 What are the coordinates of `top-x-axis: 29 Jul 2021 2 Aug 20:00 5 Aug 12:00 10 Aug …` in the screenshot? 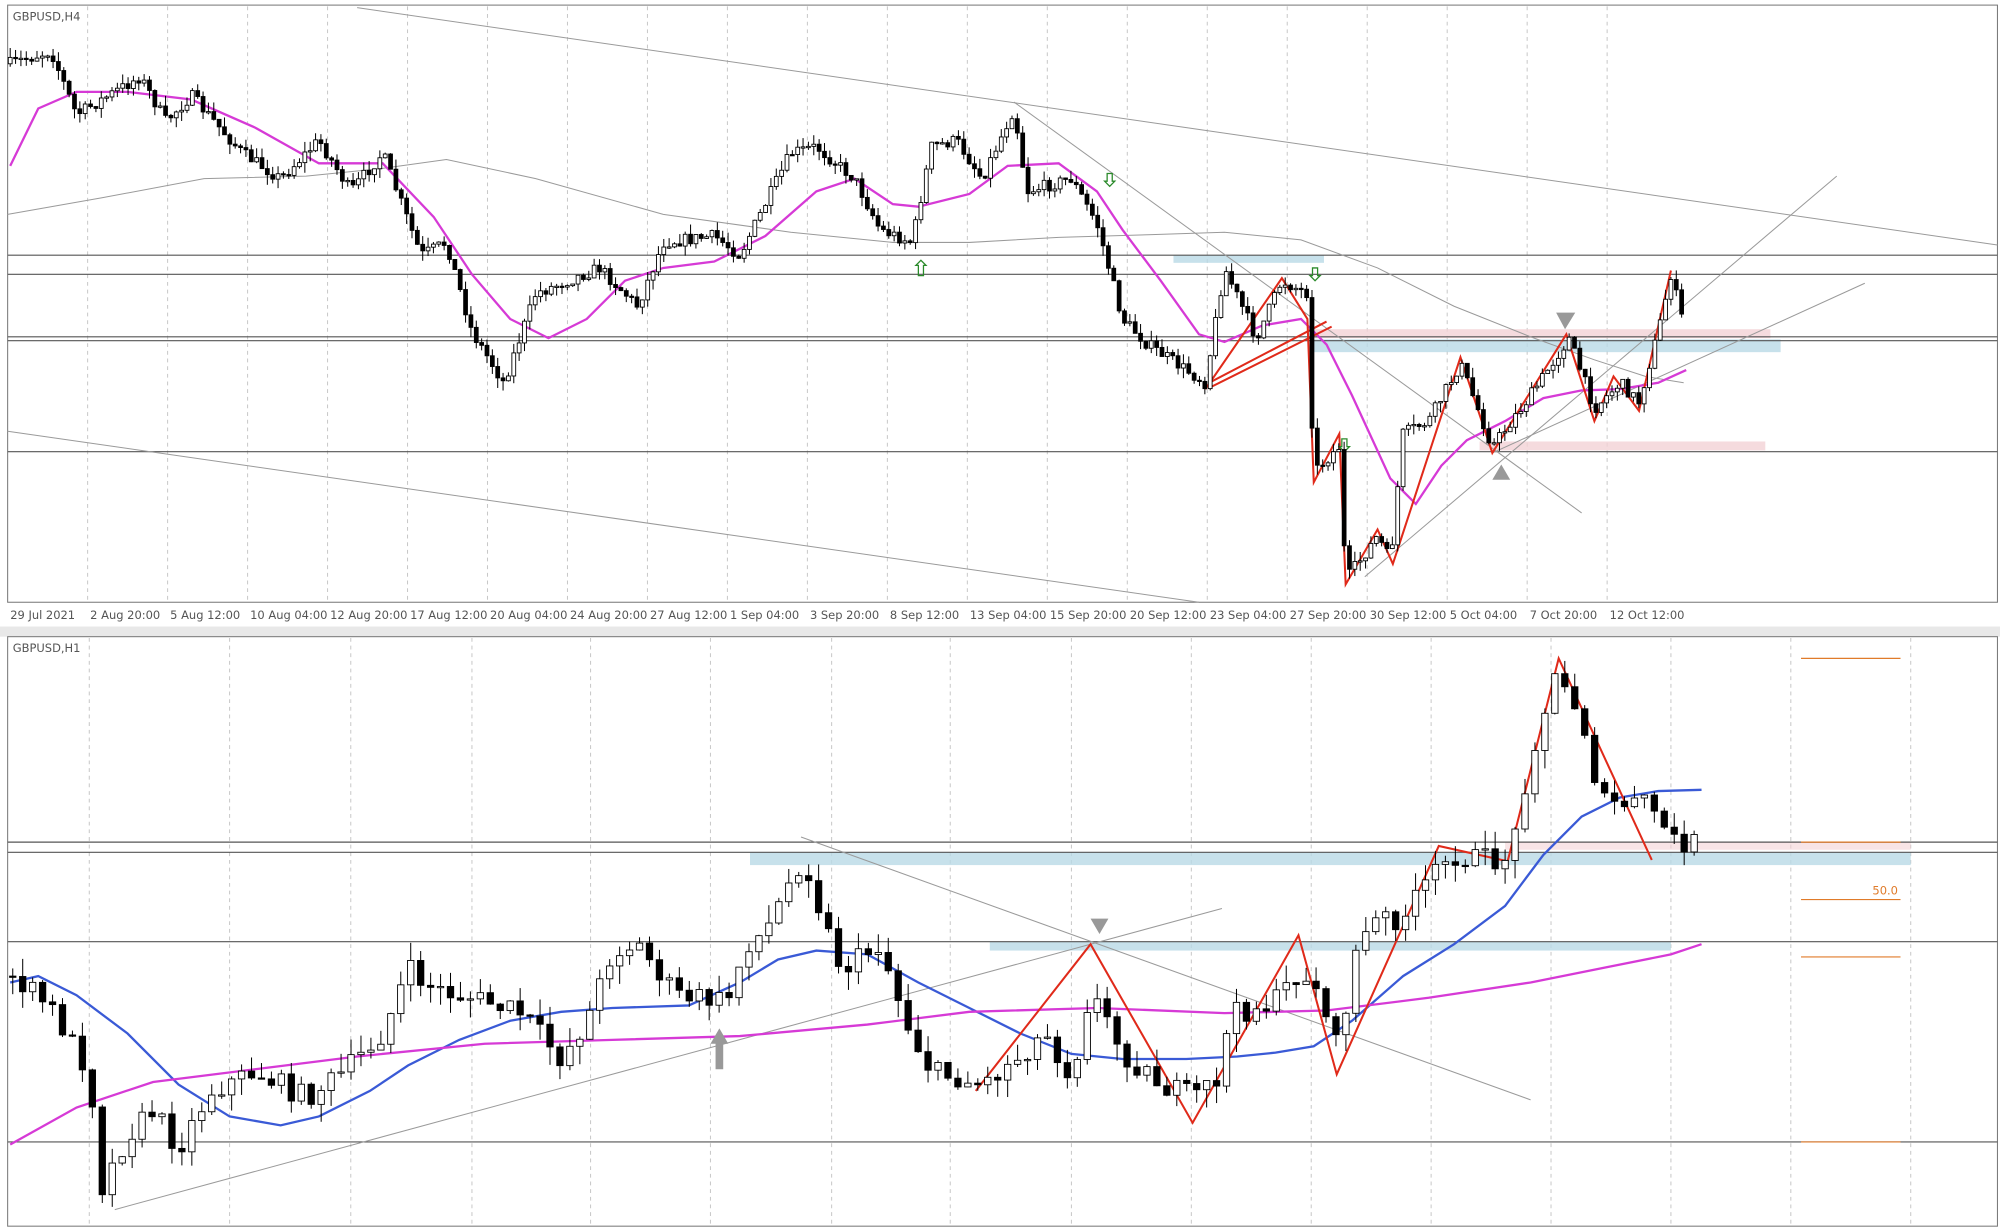 It's located at (847, 615).